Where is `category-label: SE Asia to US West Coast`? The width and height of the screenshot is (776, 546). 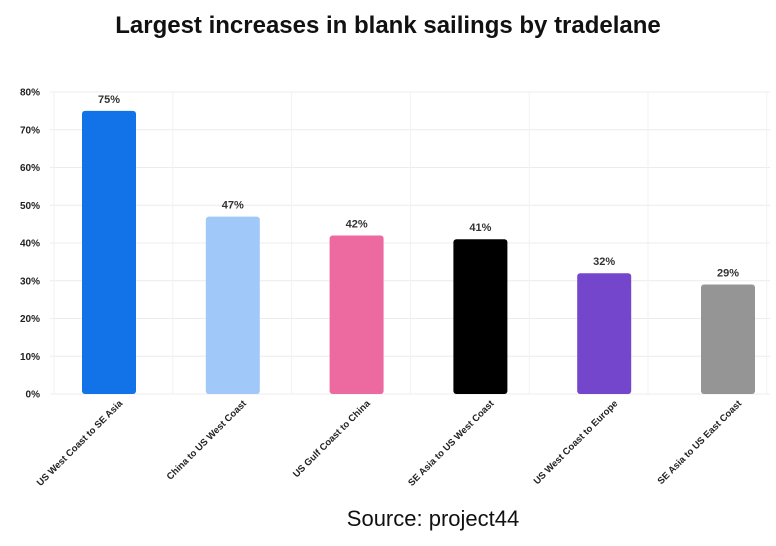 category-label: SE Asia to US West Coast is located at coordinates (451, 443).